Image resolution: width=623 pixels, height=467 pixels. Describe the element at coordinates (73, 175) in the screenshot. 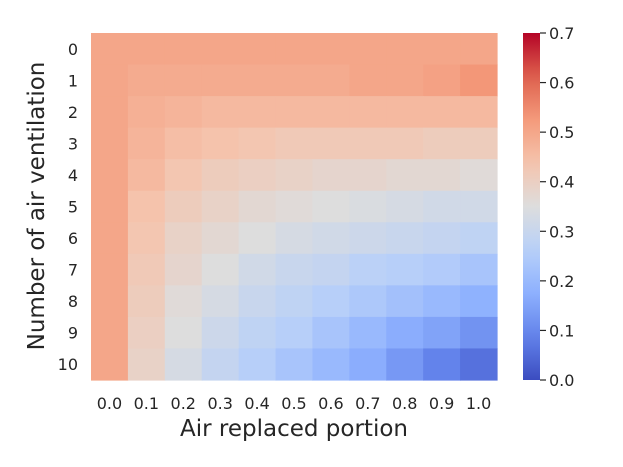

I see `y-tick-label: 4` at that location.